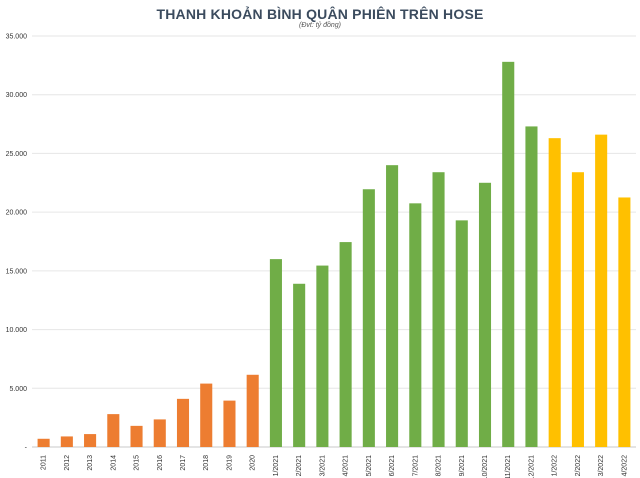  What do you see at coordinates (44, 462) in the screenshot?
I see `x-tick-label: 2011` at bounding box center [44, 462].